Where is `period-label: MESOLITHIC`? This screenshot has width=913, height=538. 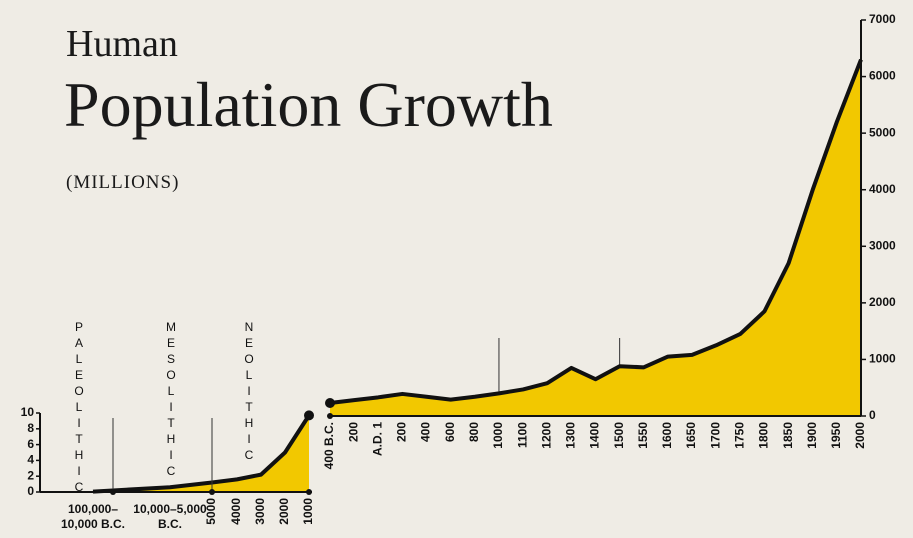
period-label: MESOLITHIC is located at coordinates (171, 400).